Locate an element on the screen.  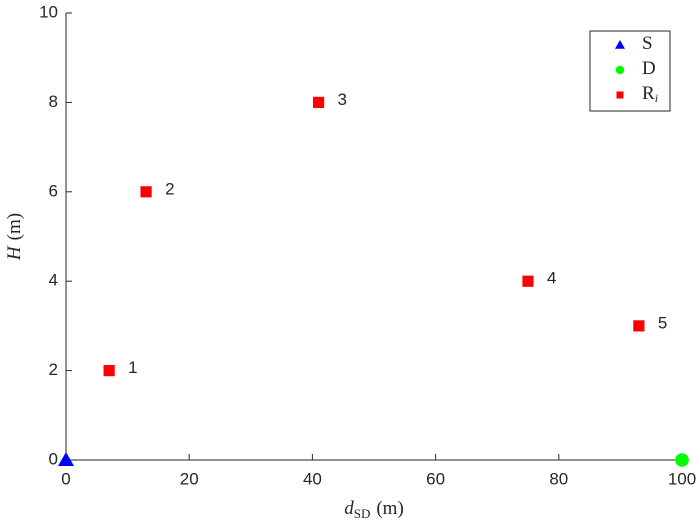
legend-box is located at coordinates (630, 71).